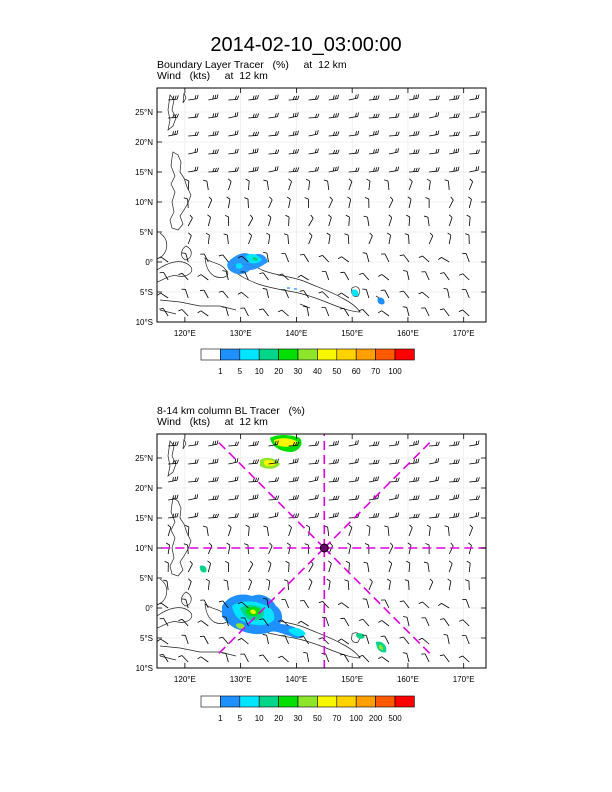 Image resolution: width=612 pixels, height=792 pixels. Describe the element at coordinates (144, 488) in the screenshot. I see `lat-tick-label: 20°N` at that location.